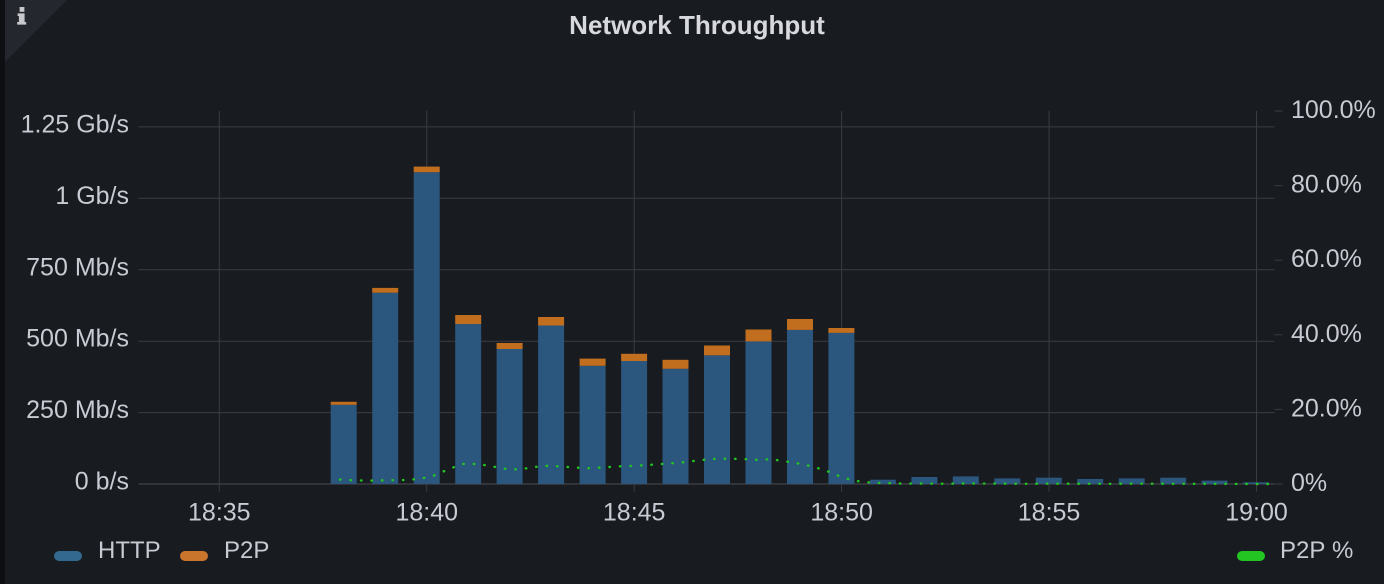 The height and width of the screenshot is (584, 1384). I want to click on svg-text: 1 Gb/s, so click(92, 196).